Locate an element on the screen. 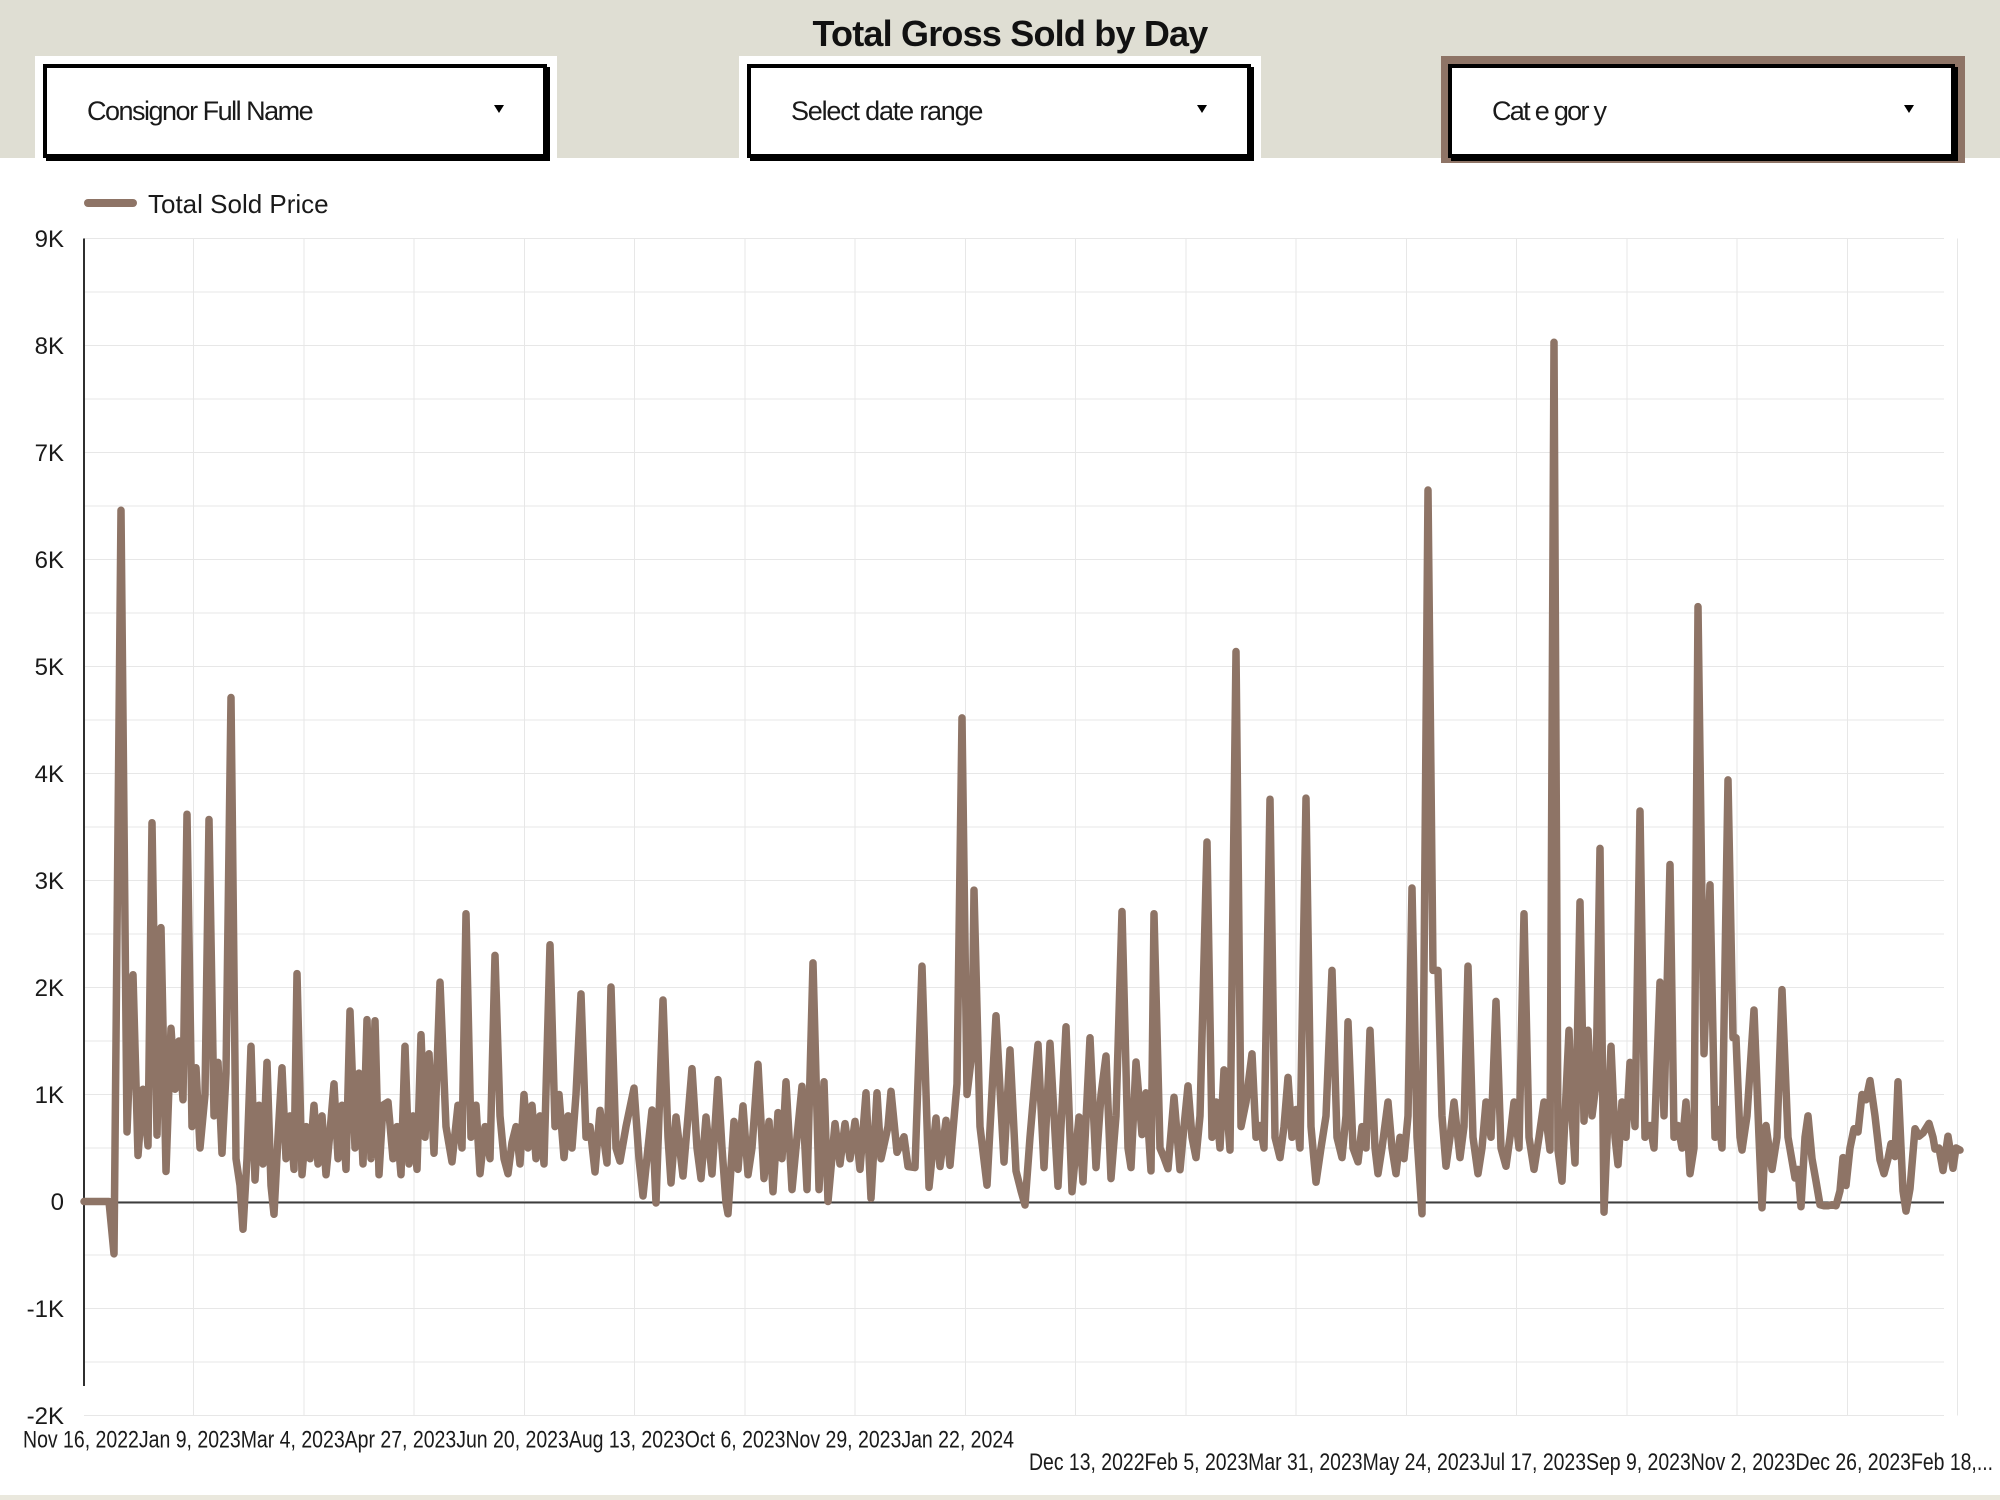 This screenshot has width=2000, height=1500. svg-text: -1K is located at coordinates (45, 1309).